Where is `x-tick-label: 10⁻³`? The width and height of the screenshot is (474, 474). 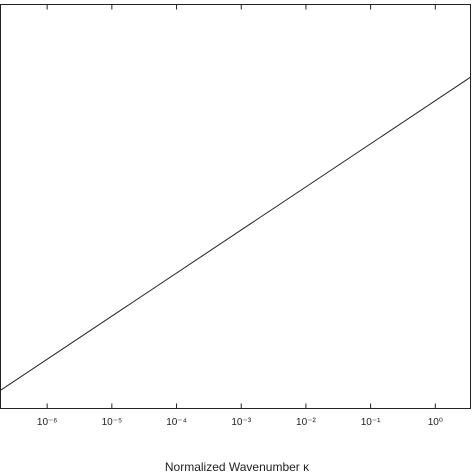
x-tick-label: 10⁻³ is located at coordinates (241, 422).